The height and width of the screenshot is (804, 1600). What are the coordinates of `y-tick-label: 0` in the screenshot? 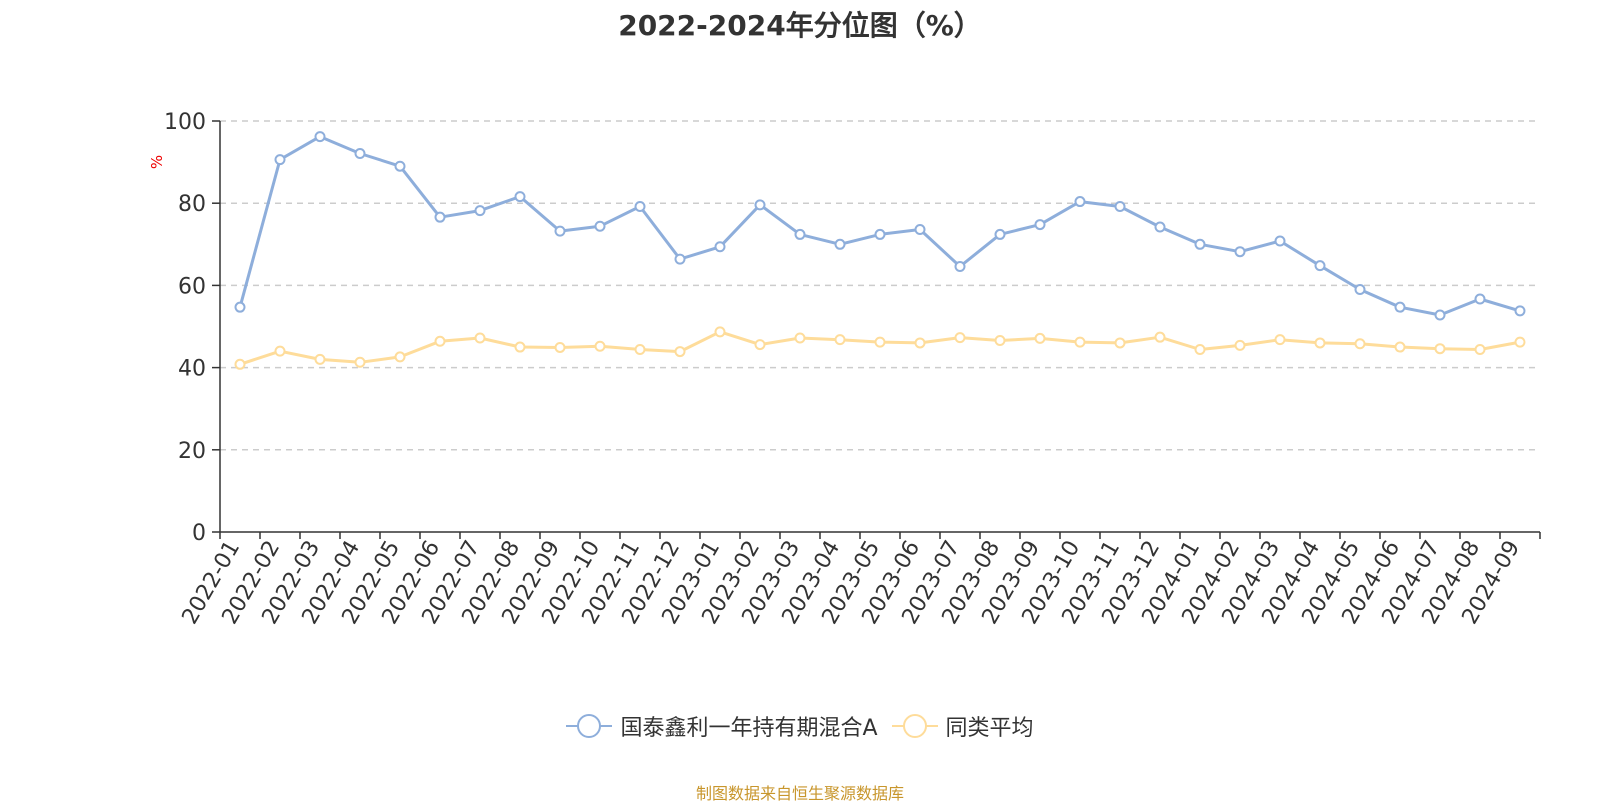 It's located at (199, 533).